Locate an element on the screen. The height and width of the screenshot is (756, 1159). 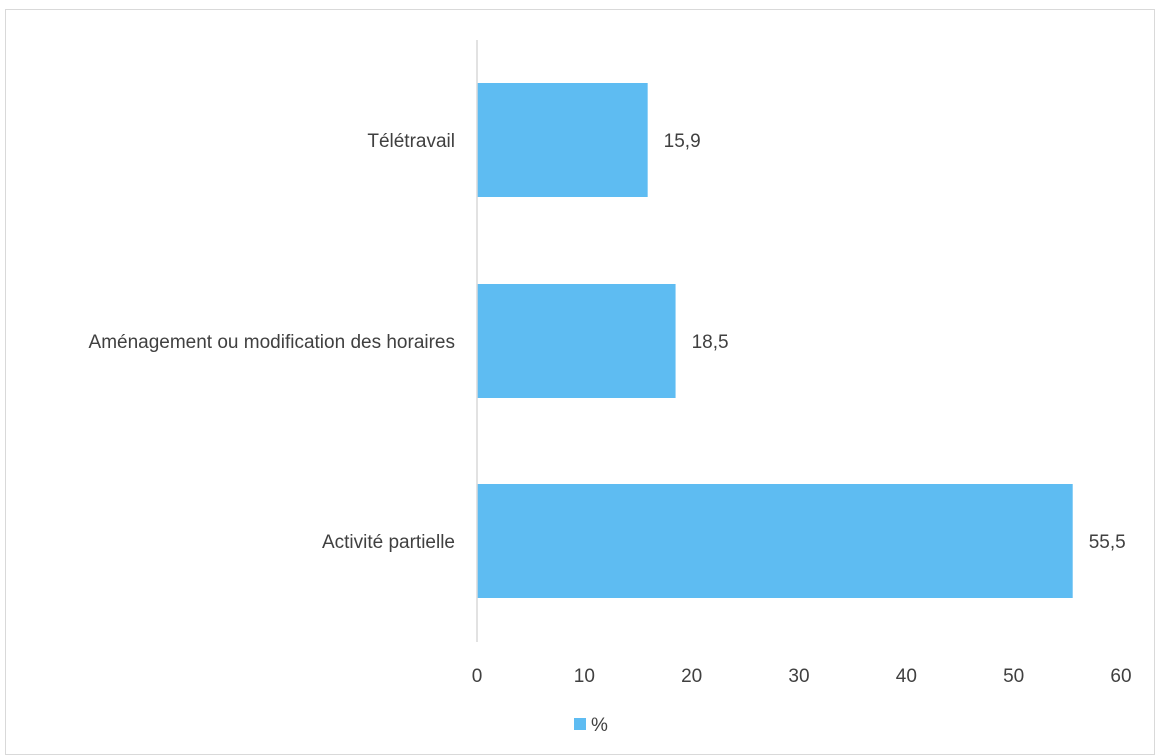
x-axis-ticks: 0 10 20 30 40 50 60 is located at coordinates (802, 676).